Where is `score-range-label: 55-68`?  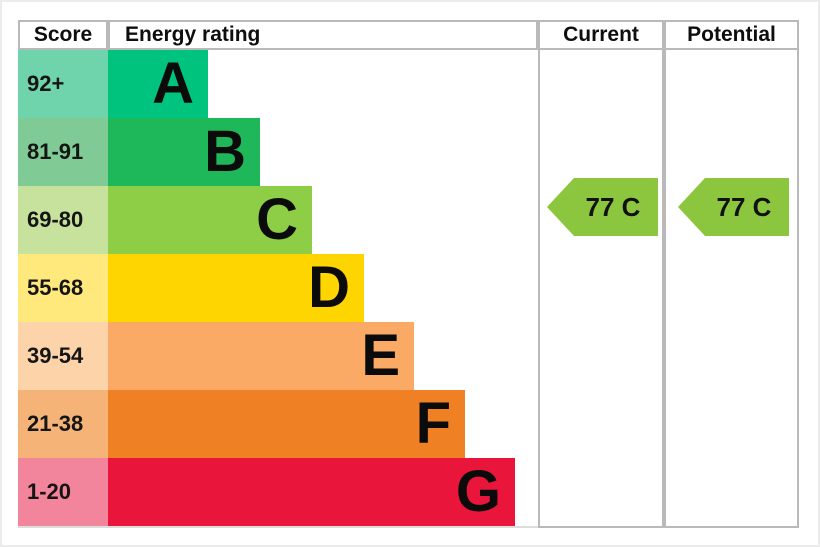
score-range-label: 55-68 is located at coordinates (63, 288).